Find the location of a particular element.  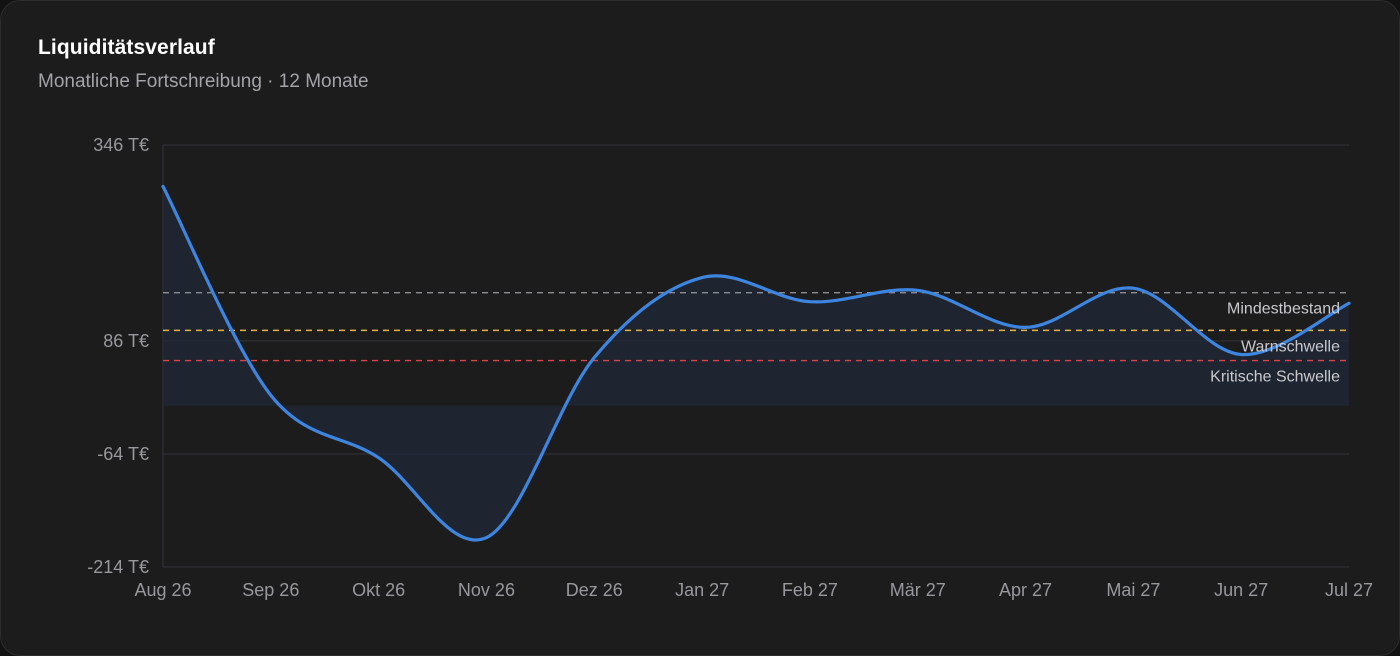

x-tick-label: Apr 27 is located at coordinates (1025, 590).